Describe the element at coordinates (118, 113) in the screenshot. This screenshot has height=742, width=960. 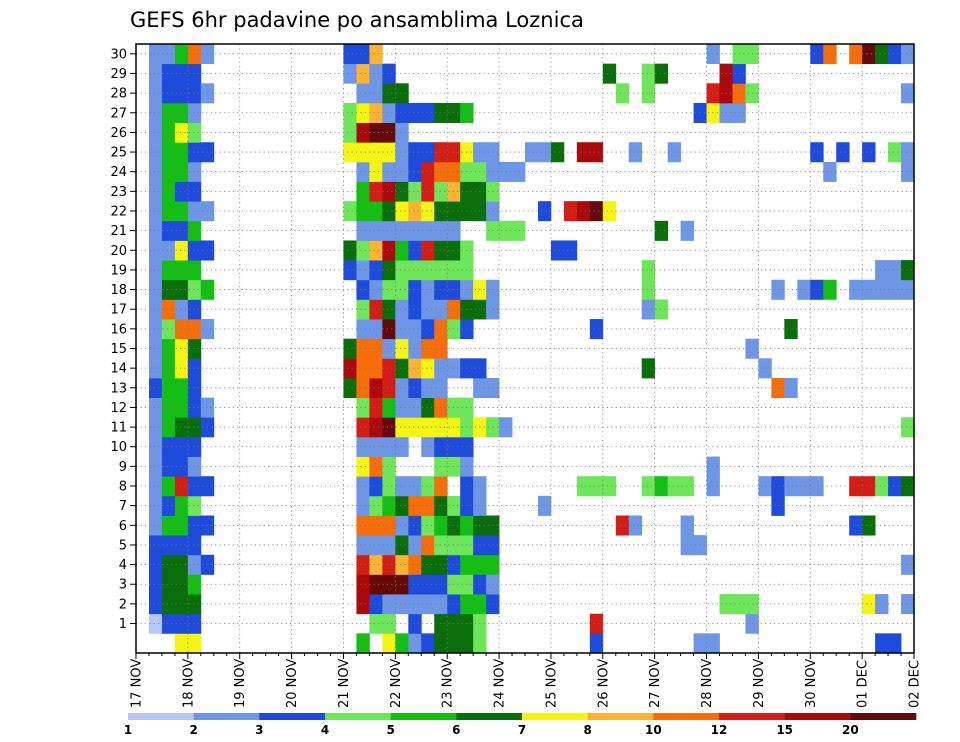
I see `y-tick-label: 27` at that location.